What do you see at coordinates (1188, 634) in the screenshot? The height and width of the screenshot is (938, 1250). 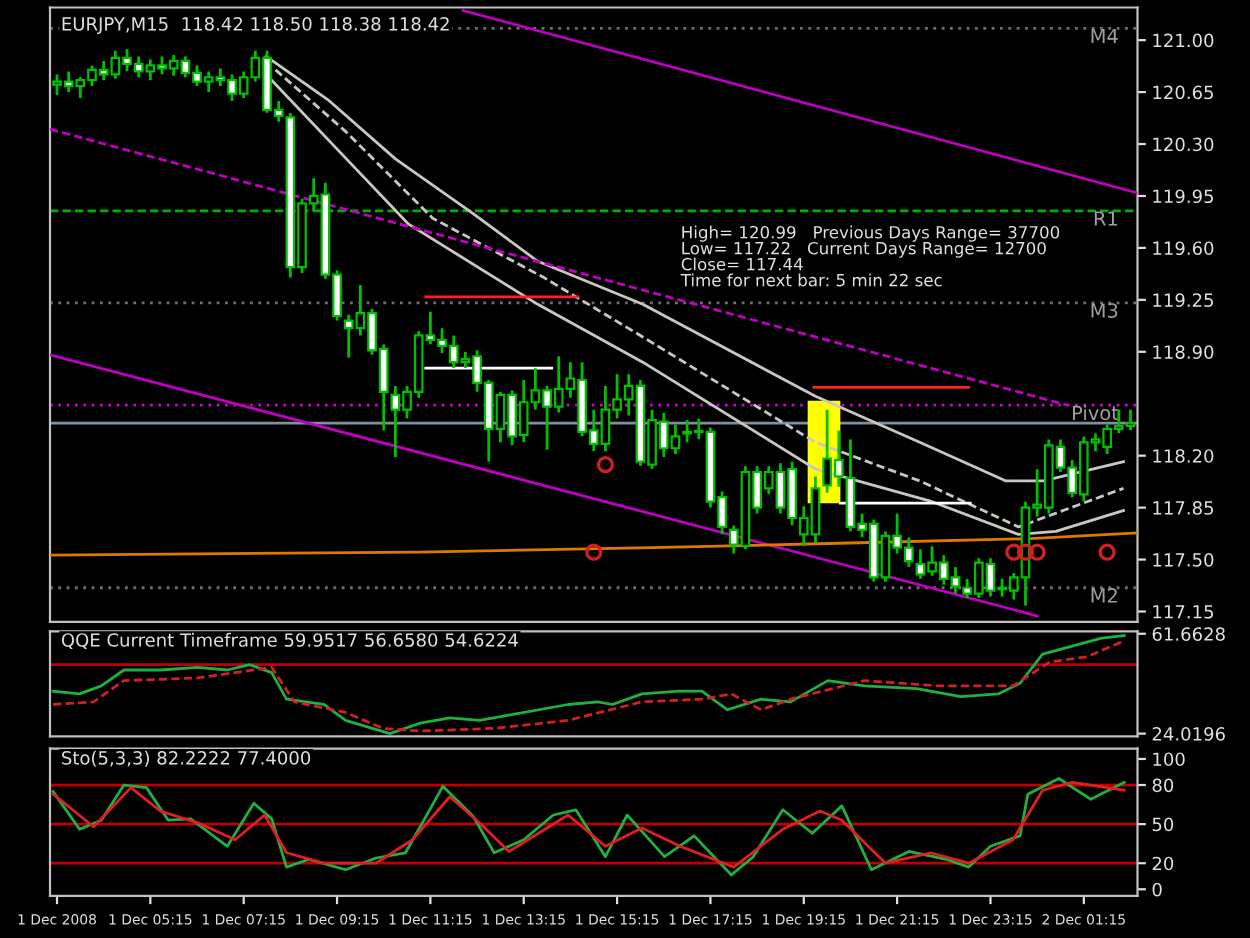 I see `y-tick-label: 61.6628` at bounding box center [1188, 634].